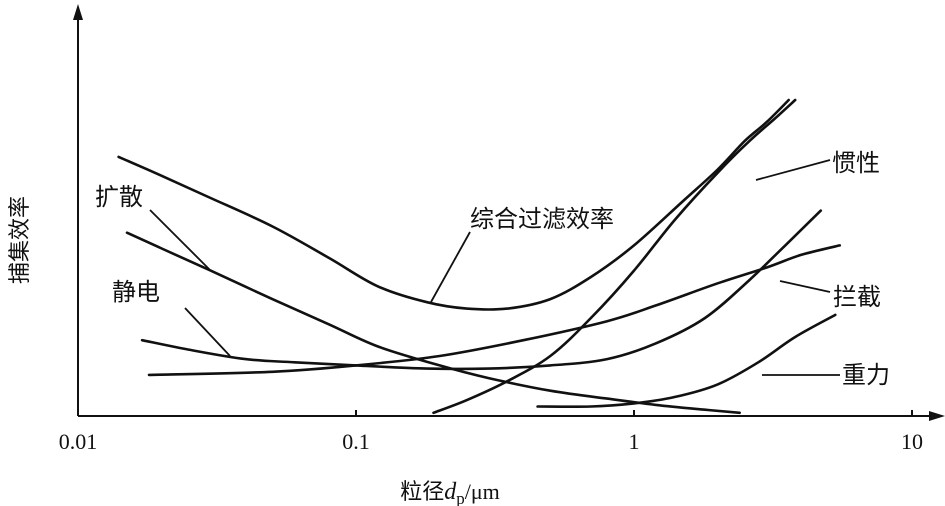 Image resolution: width=945 pixels, height=506 pixels. Describe the element at coordinates (857, 297) in the screenshot. I see `series-label-interception: 拦截` at that location.